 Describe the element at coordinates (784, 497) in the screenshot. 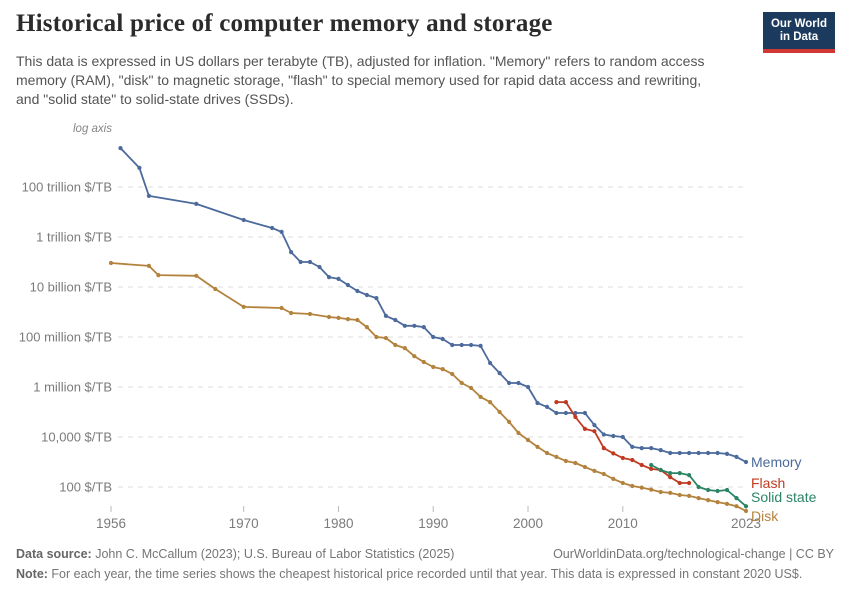

I see `series-end-label-solid-state: Solid state` at that location.